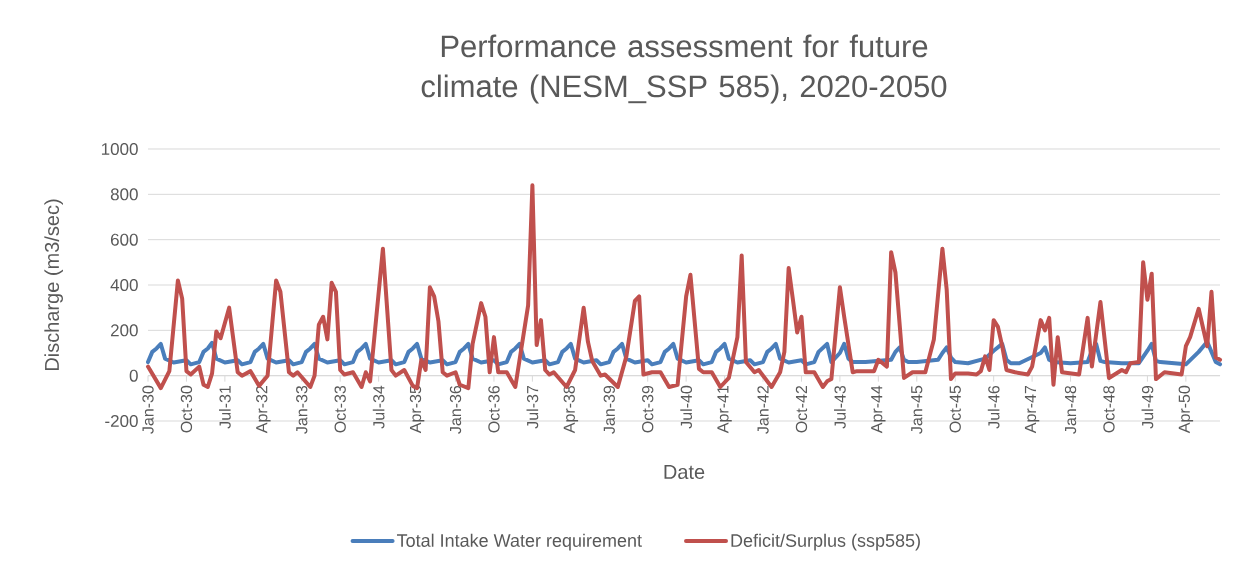 The image size is (1244, 578). What do you see at coordinates (1070, 409) in the screenshot?
I see `x-tick-label: Jan-48` at bounding box center [1070, 409].